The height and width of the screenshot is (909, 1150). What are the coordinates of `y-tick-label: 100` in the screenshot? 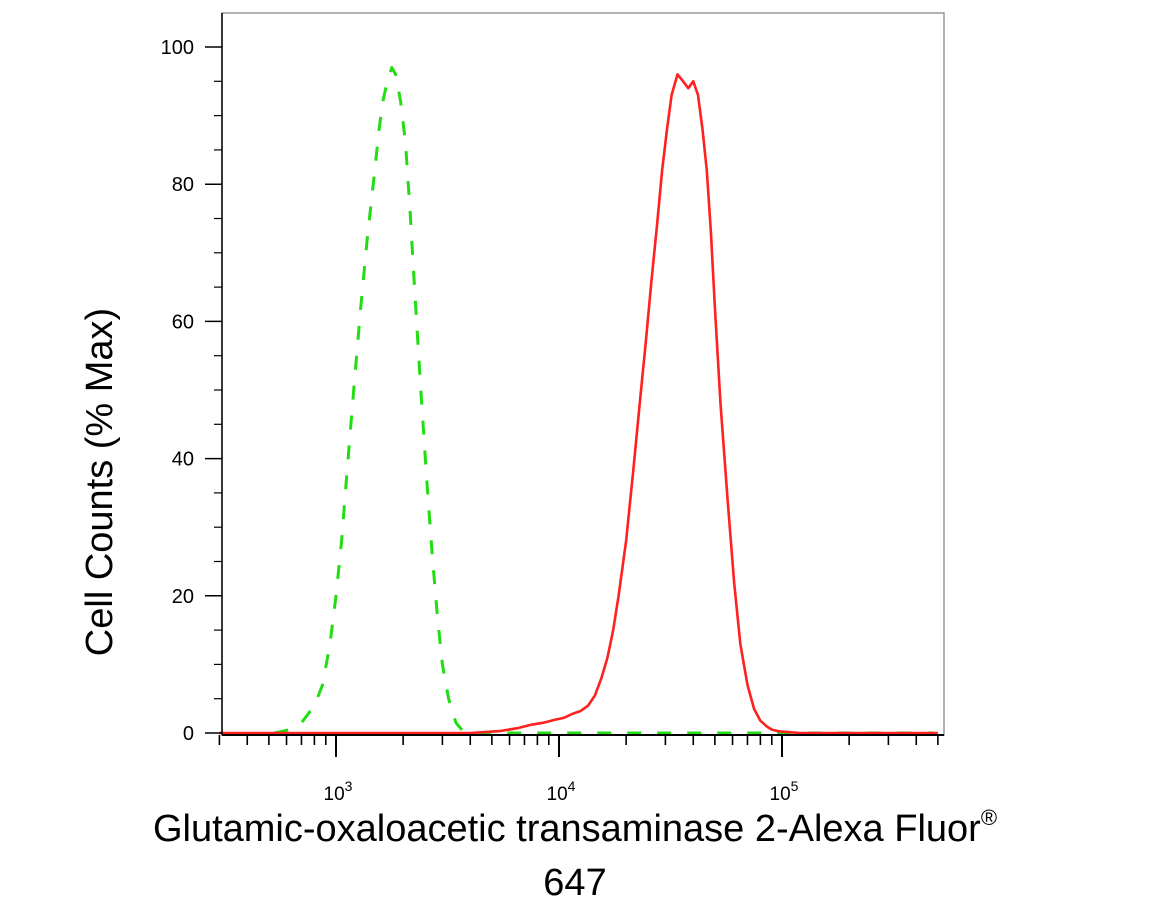 It's located at (177, 48).